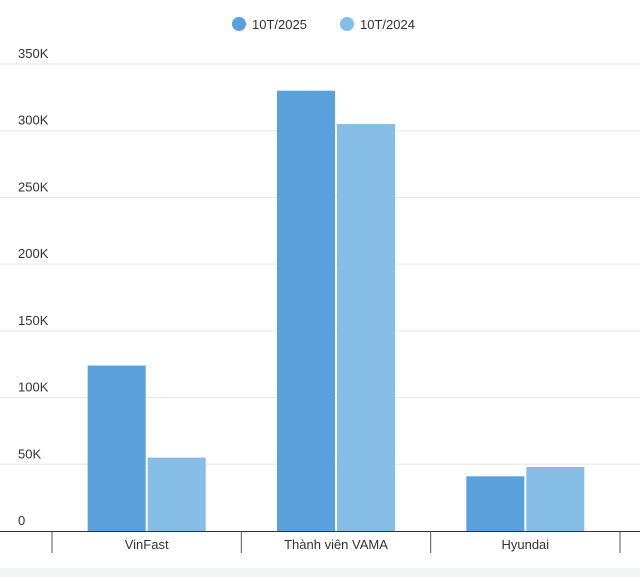  Describe the element at coordinates (33, 53) in the screenshot. I see `y-tick-label: 350K` at that location.